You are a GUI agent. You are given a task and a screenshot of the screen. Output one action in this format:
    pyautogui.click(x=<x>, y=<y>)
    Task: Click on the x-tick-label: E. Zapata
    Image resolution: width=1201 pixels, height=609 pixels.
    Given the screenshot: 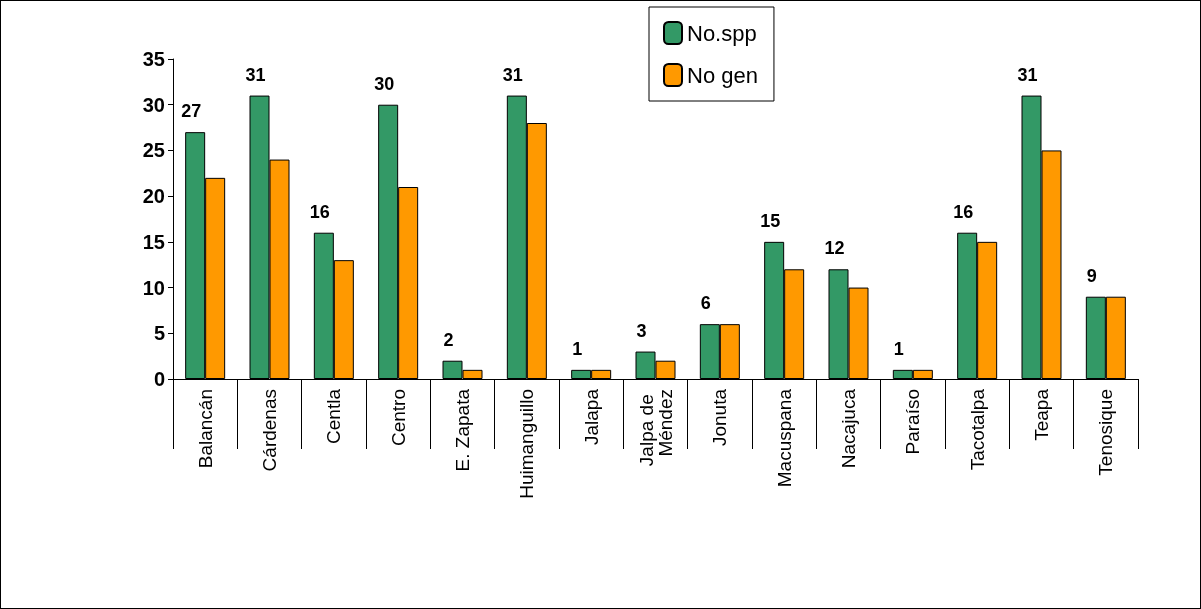 What is the action you would take?
    pyautogui.click(x=462, y=430)
    